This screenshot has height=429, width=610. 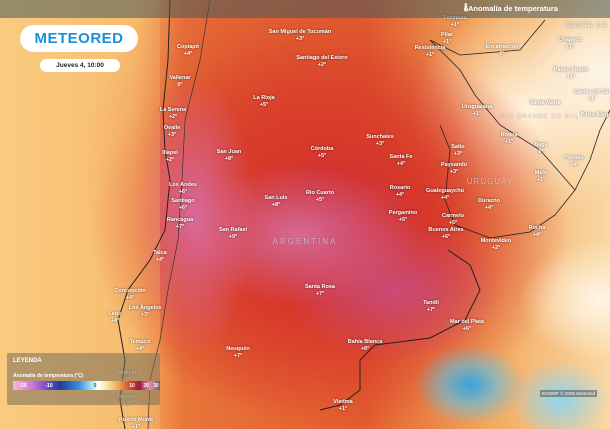 What do you see at coordinates (172, 128) in the screenshot?
I see `city-name: Ovalle` at bounding box center [172, 128].